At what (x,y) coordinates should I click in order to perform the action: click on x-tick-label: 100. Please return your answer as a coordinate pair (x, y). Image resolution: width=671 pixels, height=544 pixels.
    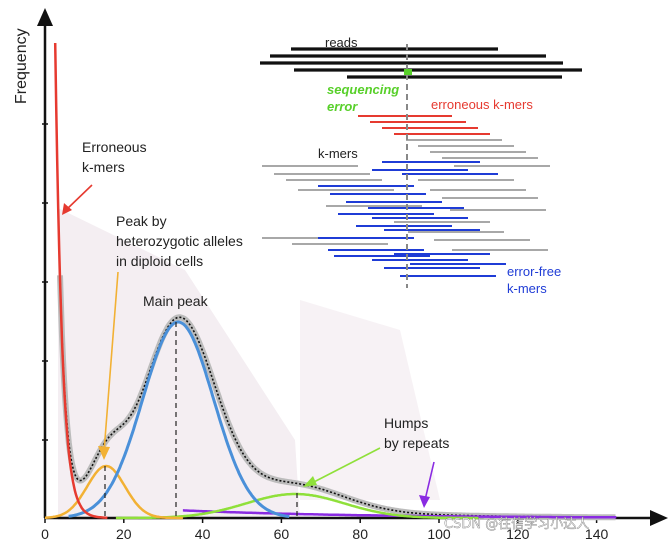
    Looking at the image, I should click on (439, 534).